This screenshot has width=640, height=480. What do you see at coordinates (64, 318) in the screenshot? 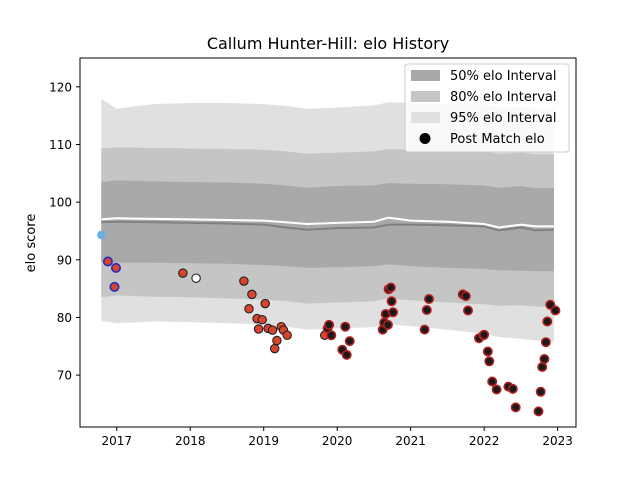
I see `y-tick-label: 80` at bounding box center [64, 318].